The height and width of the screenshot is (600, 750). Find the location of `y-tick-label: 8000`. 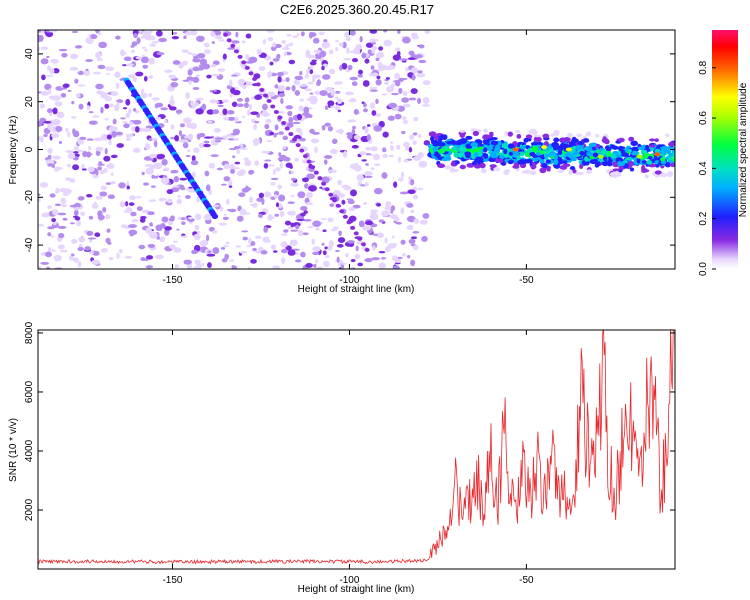

y-tick-label: 8000 is located at coordinates (29, 332).